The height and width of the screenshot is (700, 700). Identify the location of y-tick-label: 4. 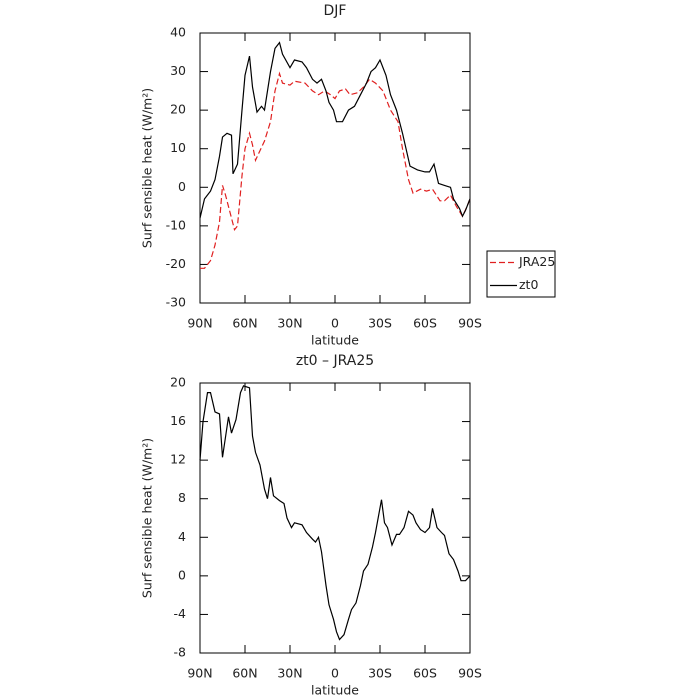
(182, 536).